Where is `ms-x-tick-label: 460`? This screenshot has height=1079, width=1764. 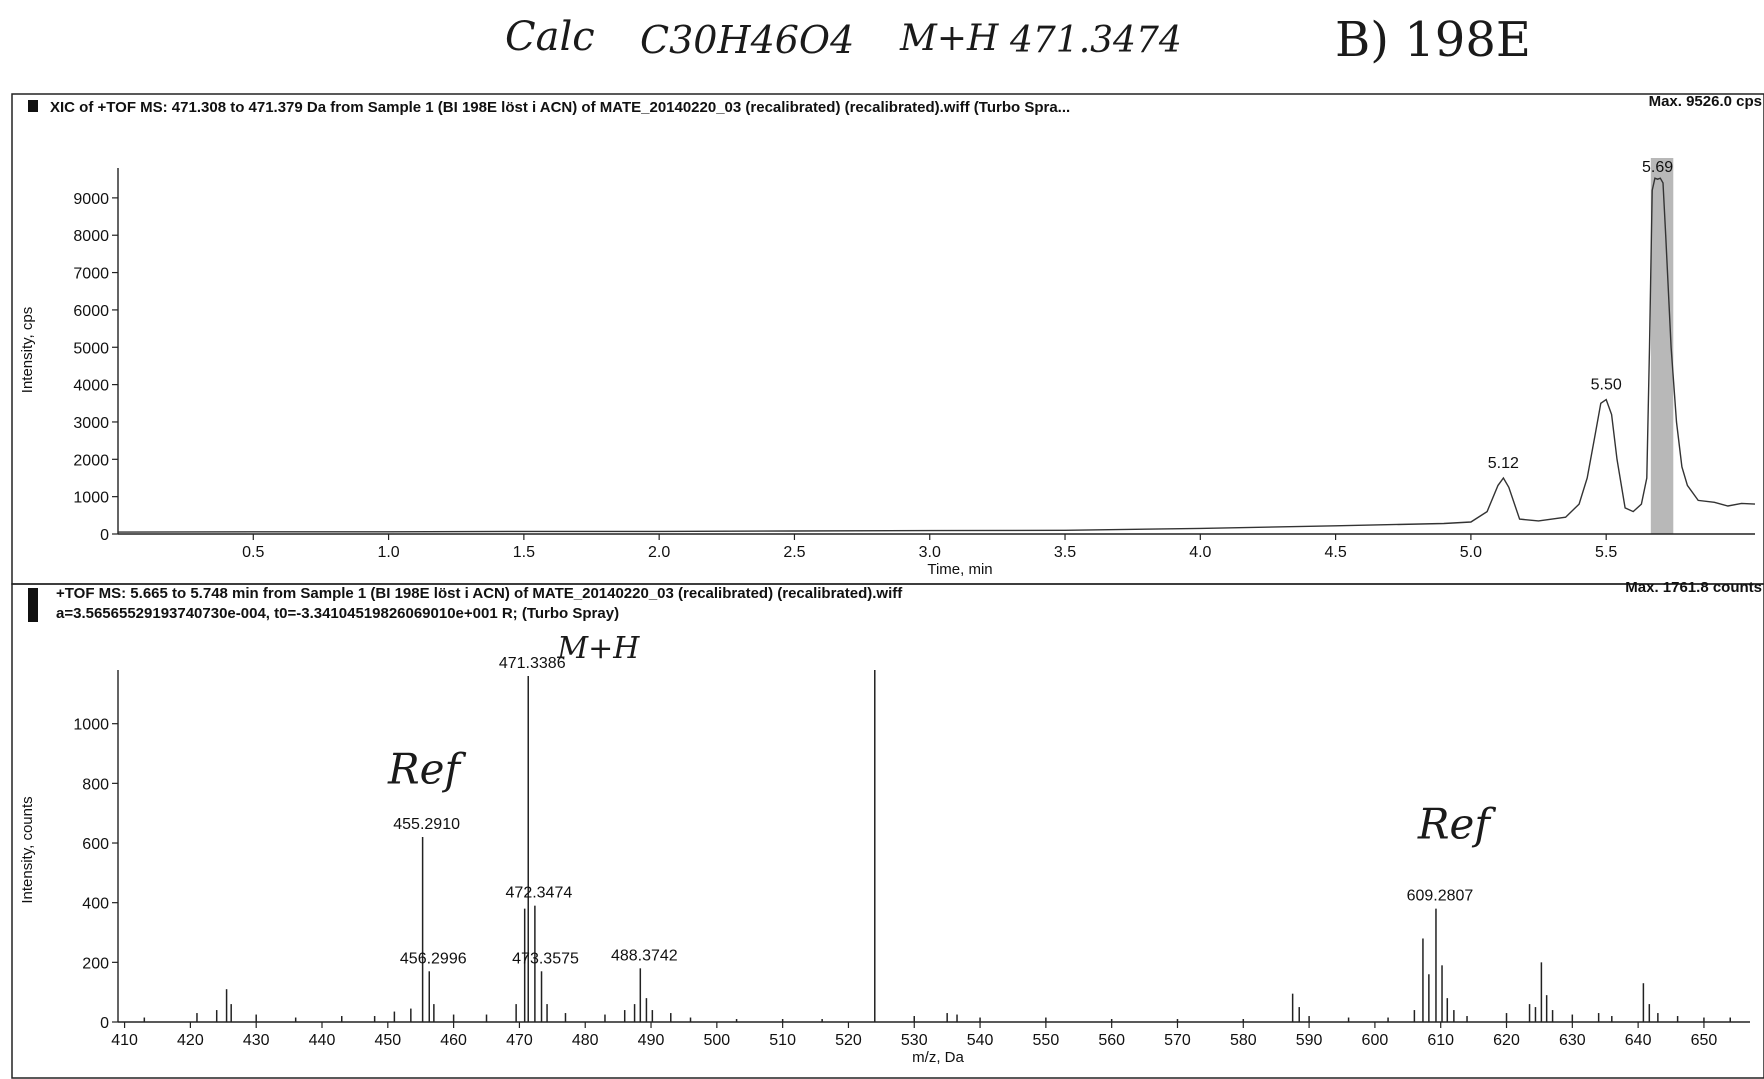
ms-x-tick-label: 460 is located at coordinates (453, 1040).